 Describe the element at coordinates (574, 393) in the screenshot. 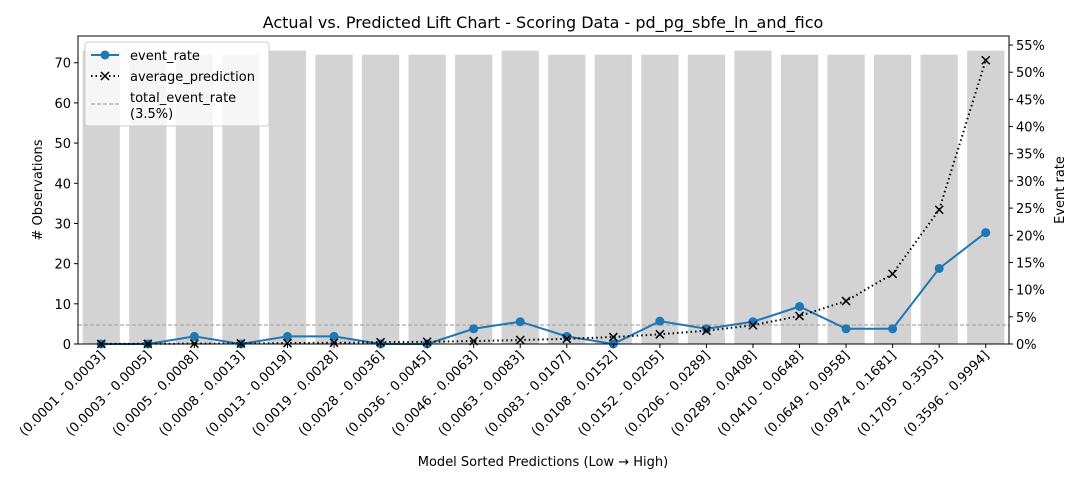

I see `x-tick-label: (0.0108 - 0.0152]` at that location.